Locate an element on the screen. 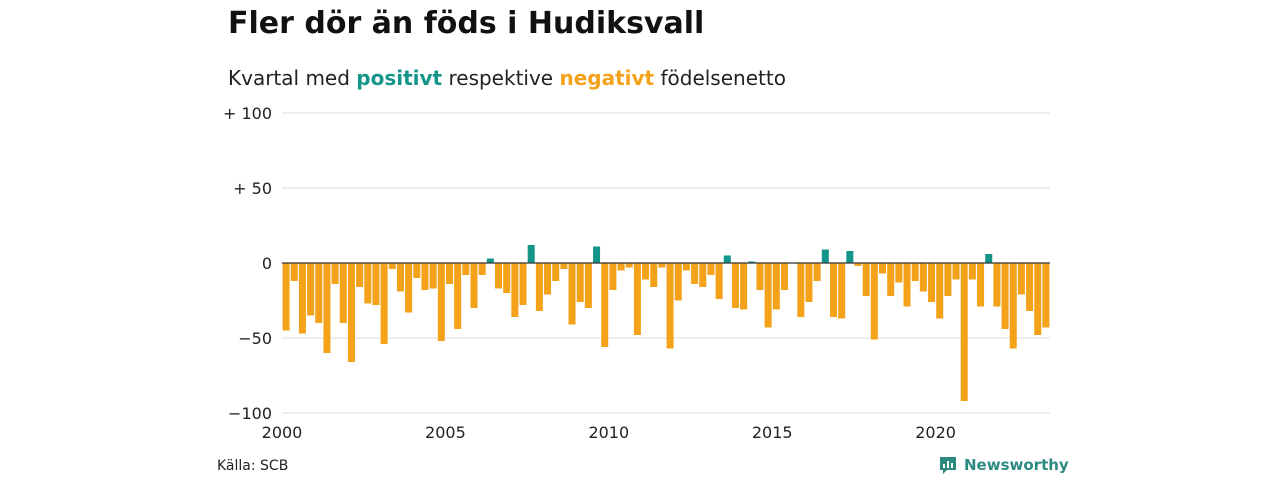 The width and height of the screenshot is (1280, 480). x-tick-label: 2000 is located at coordinates (282, 432).